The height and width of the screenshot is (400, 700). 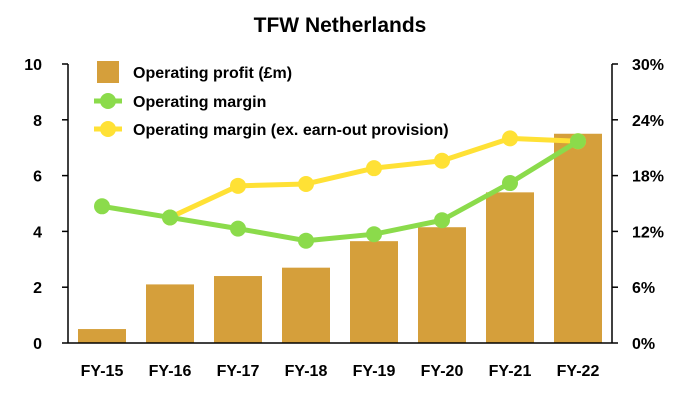 What do you see at coordinates (33, 65) in the screenshot?
I see `left-tick-label: 10` at bounding box center [33, 65].